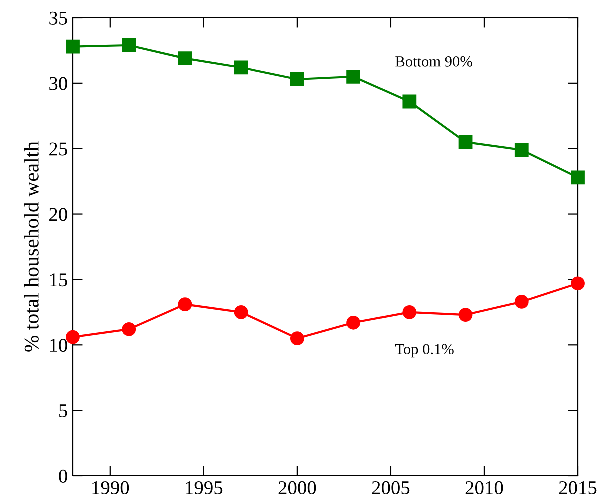 This screenshot has height=503, width=602. Describe the element at coordinates (31, 247) in the screenshot. I see `y-axis-title: % total household wealth` at that location.